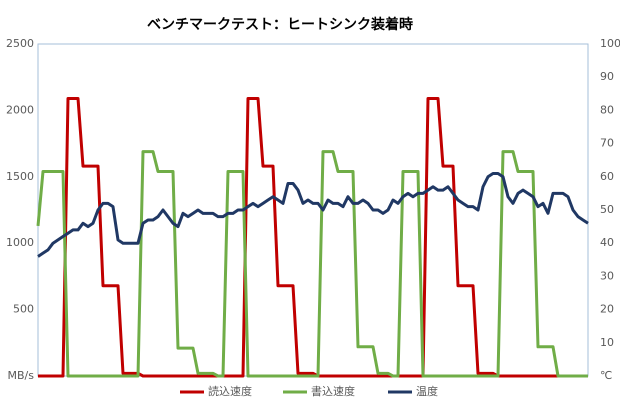 This screenshot has width=620, height=405. I want to click on y2-tick-label: ℃, so click(606, 375).